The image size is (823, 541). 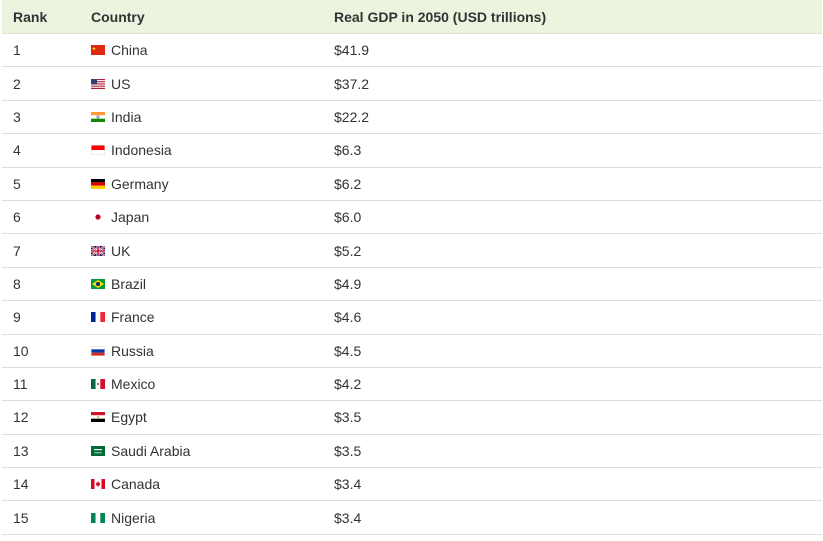 What do you see at coordinates (348, 183) in the screenshot?
I see `gdp-cell: $6.2` at bounding box center [348, 183].